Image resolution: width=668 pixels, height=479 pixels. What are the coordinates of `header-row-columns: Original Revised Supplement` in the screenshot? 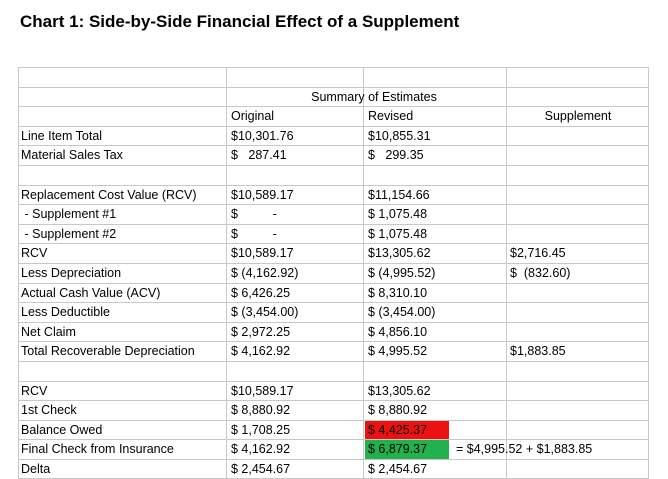 It's located at (333, 116).